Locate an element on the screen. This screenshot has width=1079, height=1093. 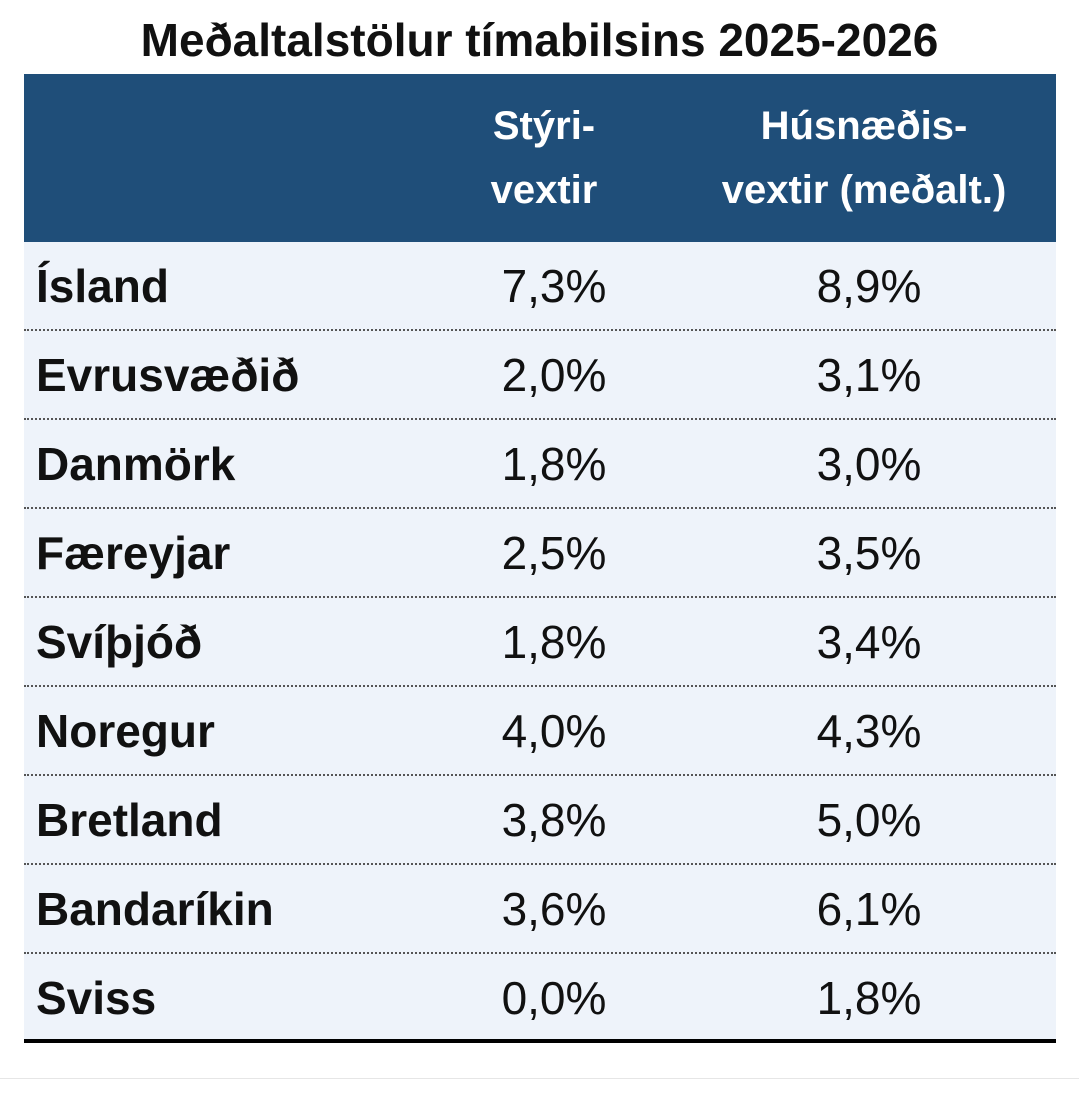
table-row: Bandaríkin 3,6% 6,1% is located at coordinates (540, 909).